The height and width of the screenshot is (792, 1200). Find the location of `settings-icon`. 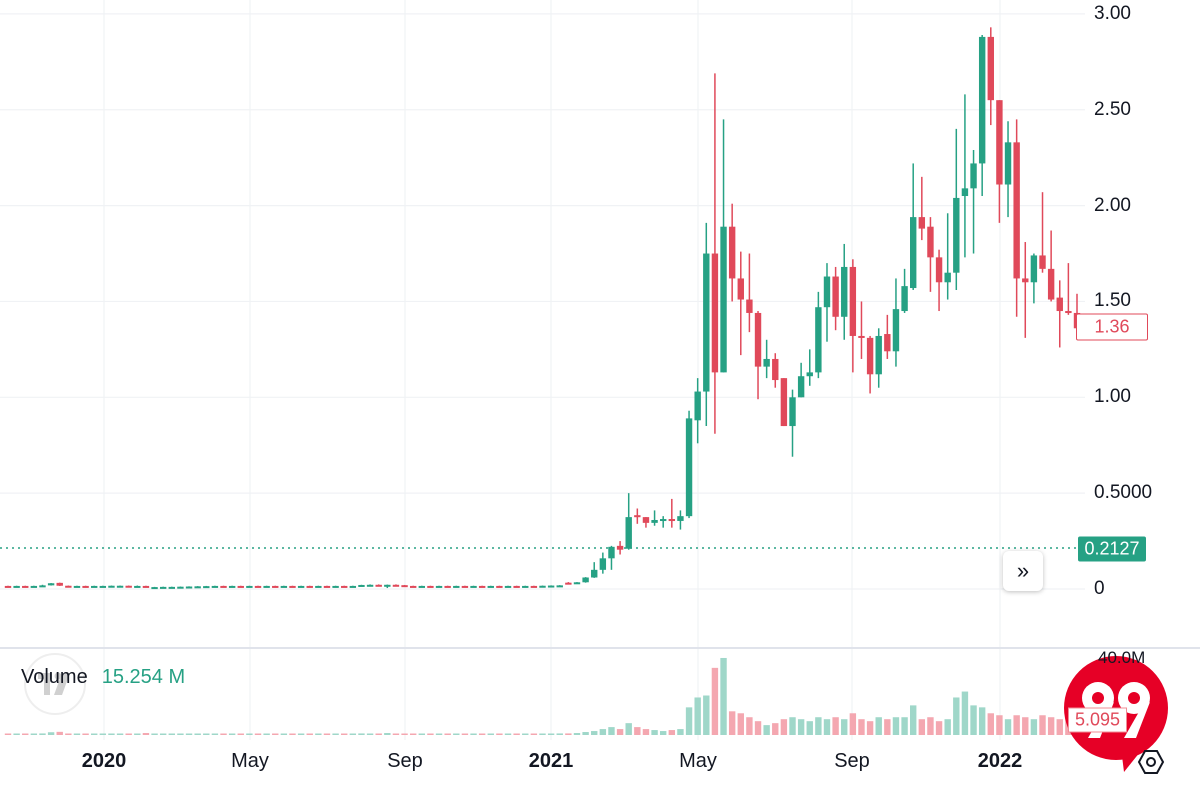

settings-icon is located at coordinates (1151, 762).